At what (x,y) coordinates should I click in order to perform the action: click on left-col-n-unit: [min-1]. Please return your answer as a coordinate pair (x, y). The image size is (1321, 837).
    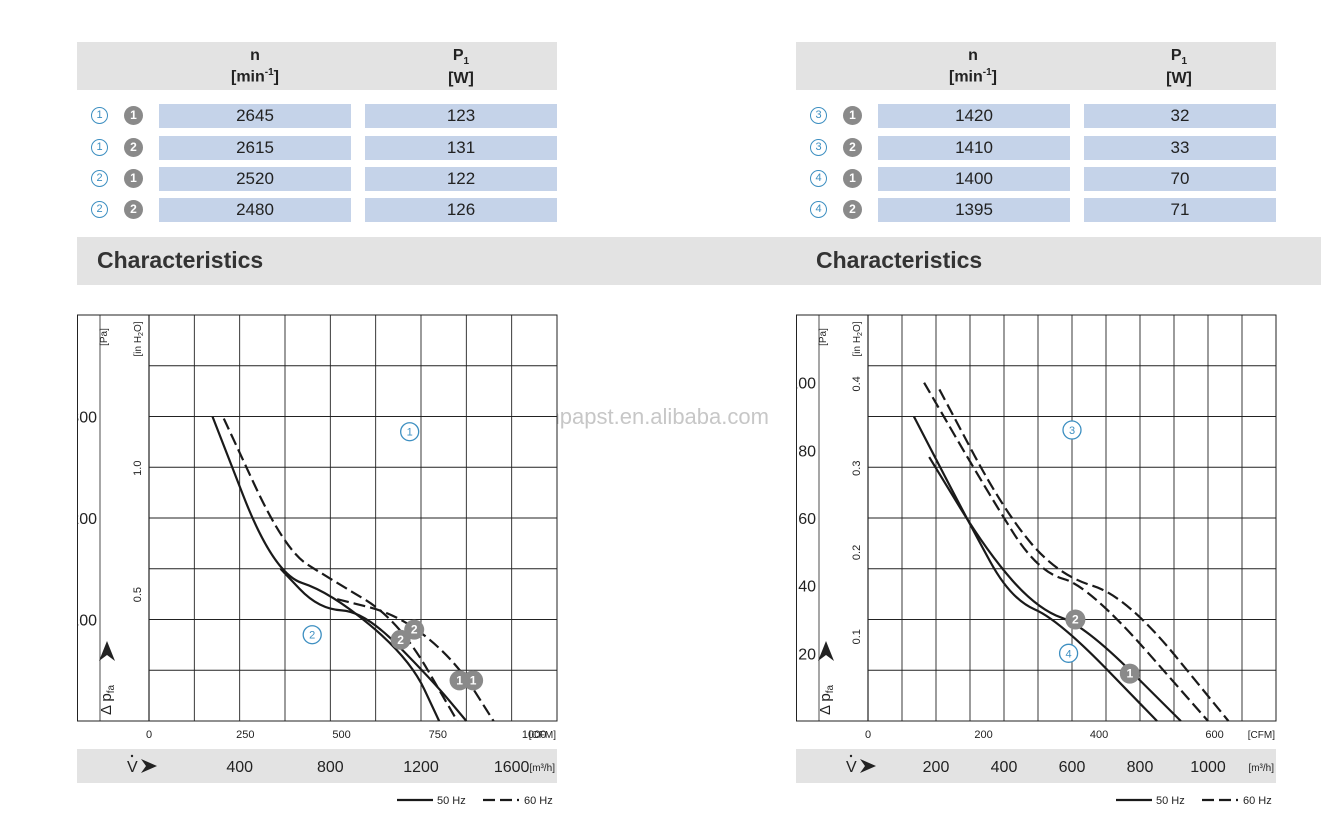
    Looking at the image, I should click on (254, 76).